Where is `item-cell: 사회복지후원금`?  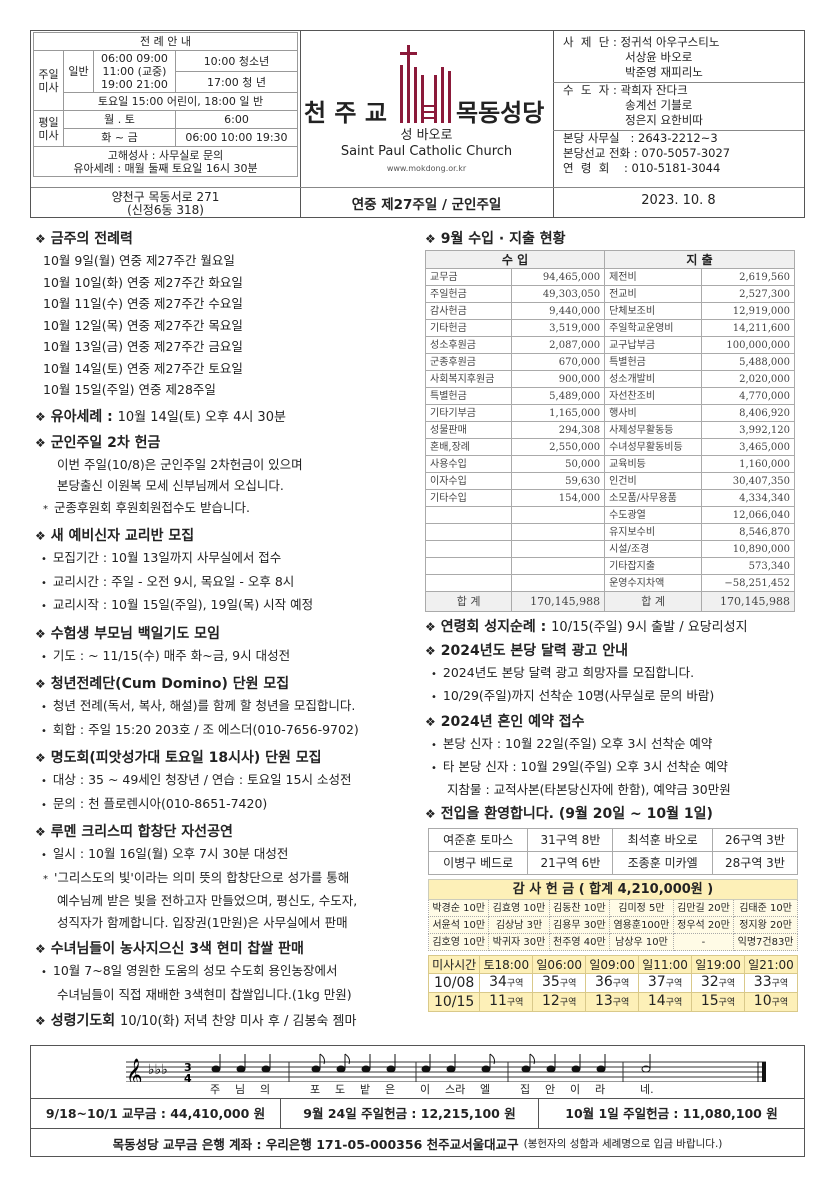 item-cell: 사회복지후원금 is located at coordinates (468, 379).